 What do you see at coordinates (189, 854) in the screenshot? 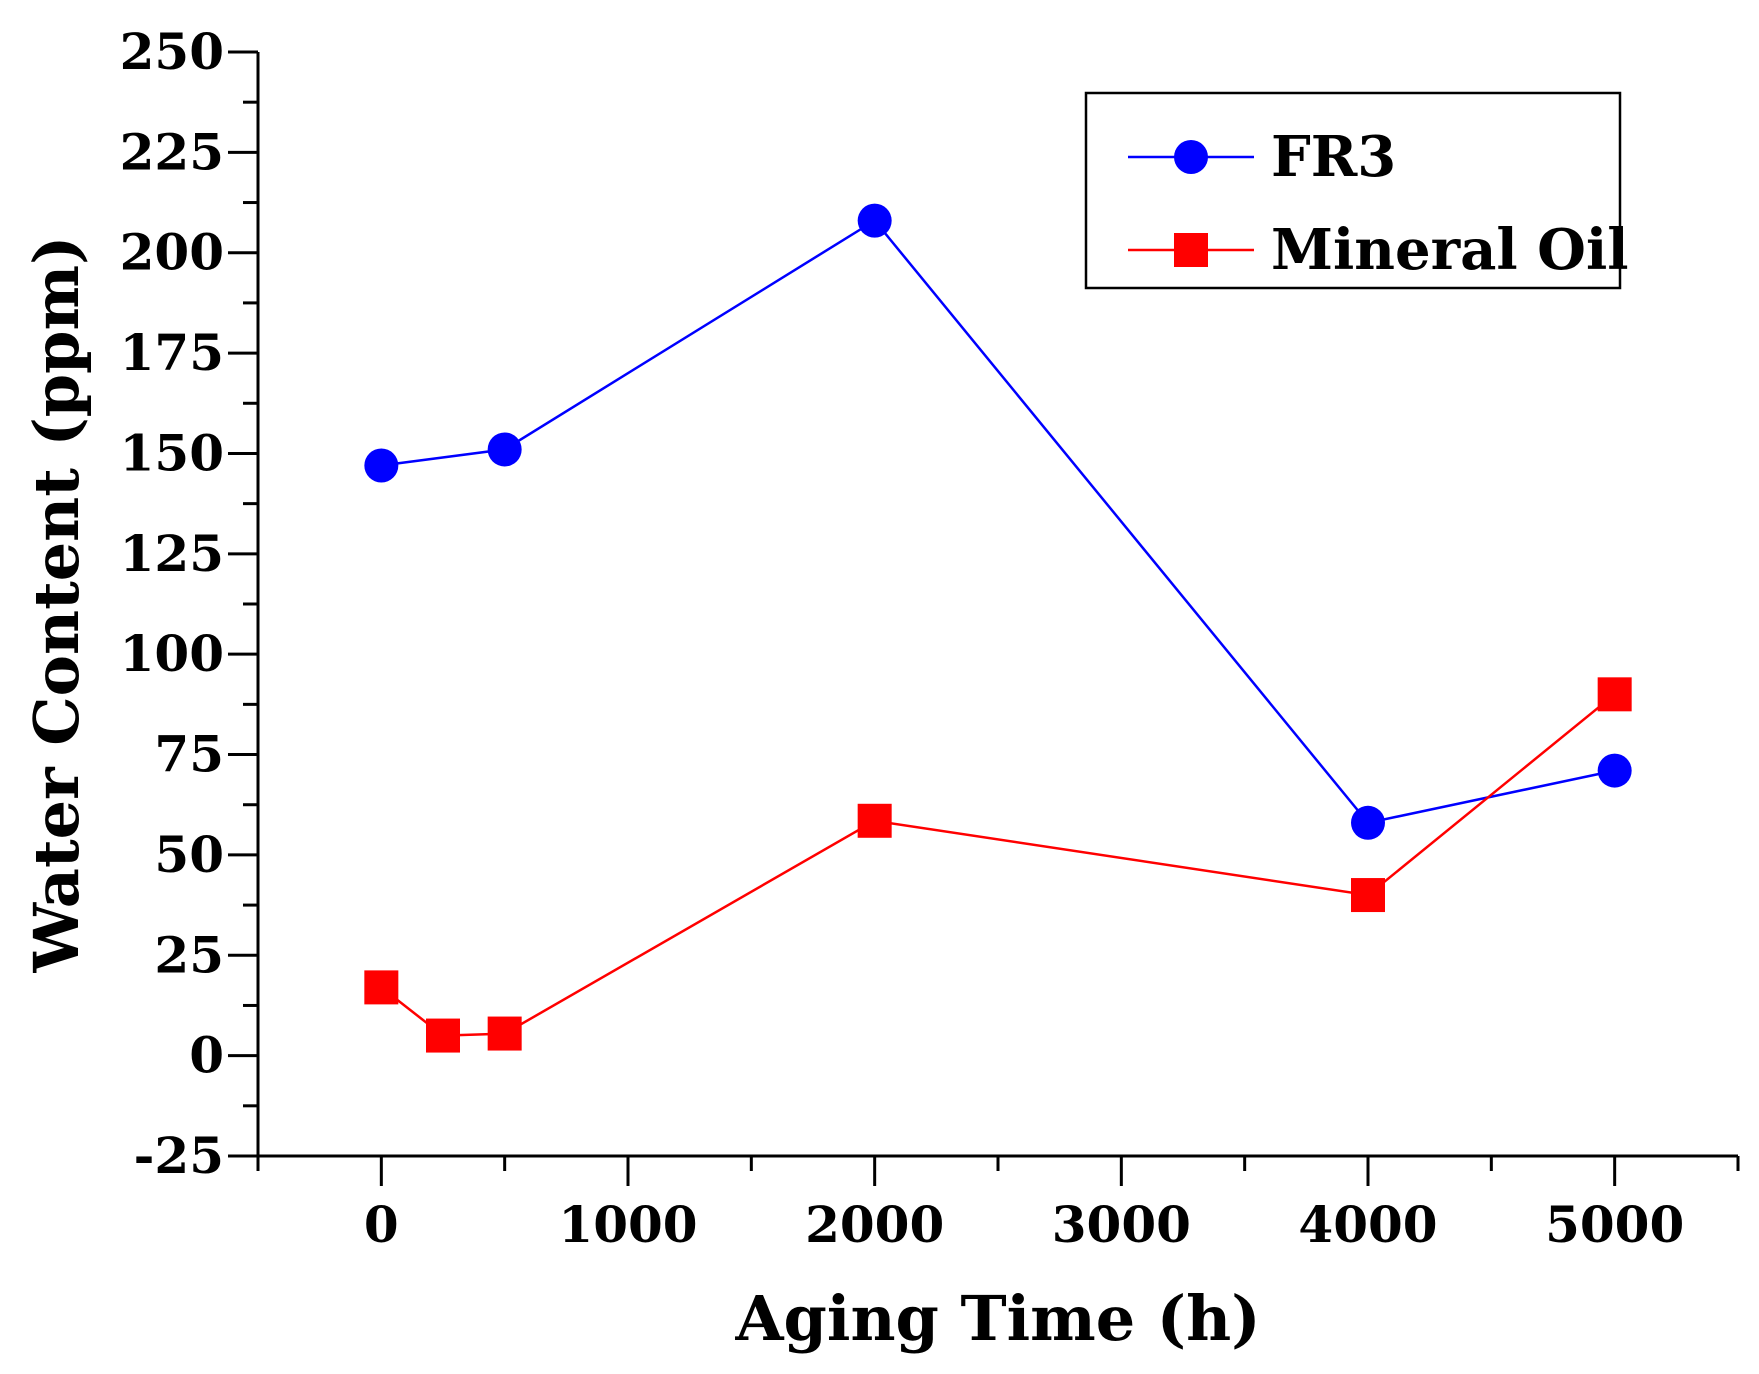
I see `y-tick-label: 50` at bounding box center [189, 854].